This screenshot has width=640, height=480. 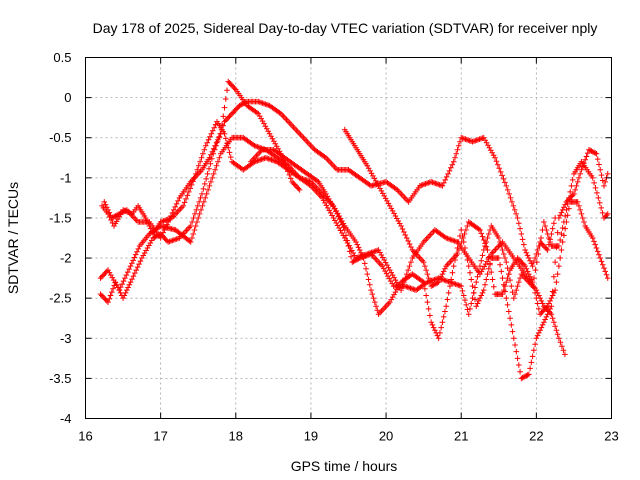 What do you see at coordinates (85, 436) in the screenshot?
I see `x-tick-label: 16` at bounding box center [85, 436].